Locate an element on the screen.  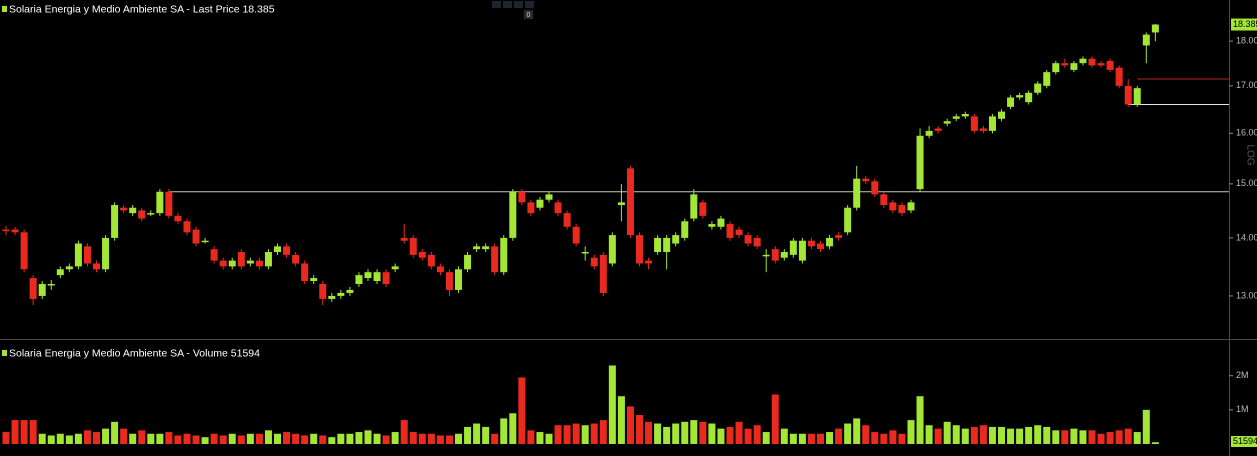
last-volume-label: 51594 is located at coordinates (1245, 441).